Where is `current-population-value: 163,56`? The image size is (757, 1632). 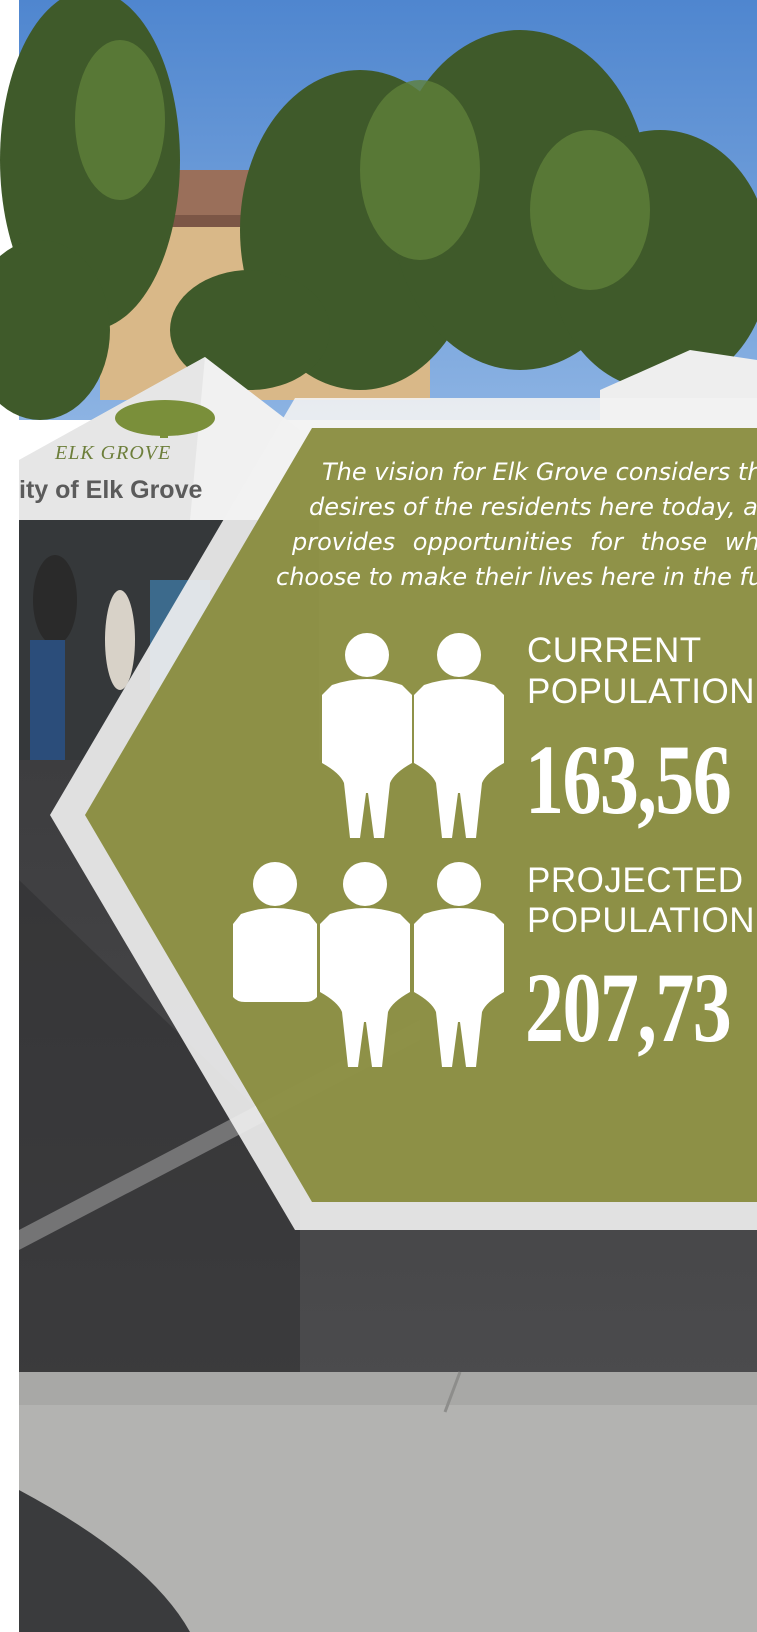 current-population-value: 163,56 is located at coordinates (628, 779).